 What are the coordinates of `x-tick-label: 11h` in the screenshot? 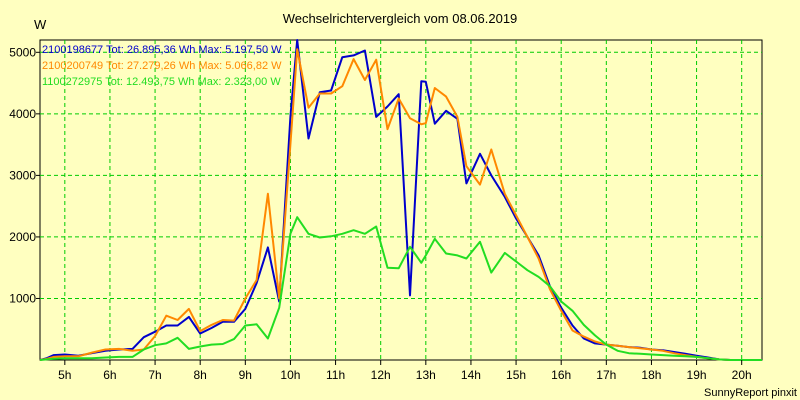 It's located at (335, 375).